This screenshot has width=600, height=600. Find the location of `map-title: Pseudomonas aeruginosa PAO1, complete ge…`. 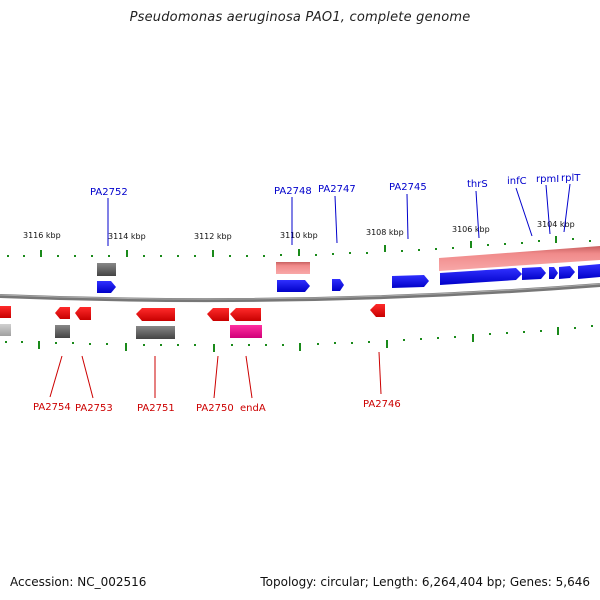

map-title: Pseudomonas aeruginosa PAO1, complete ge… is located at coordinates (300, 17).